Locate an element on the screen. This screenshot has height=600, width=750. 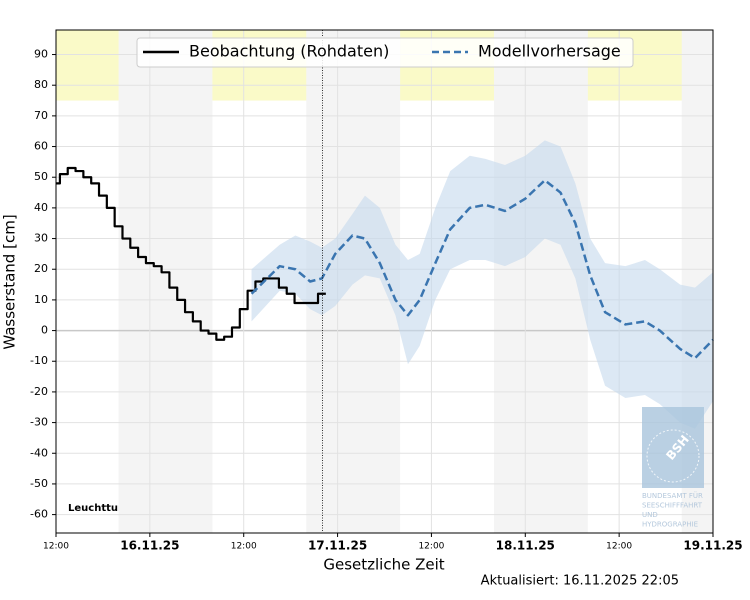
legend: Beobachtung (Rohdaten) Modellvorhersage is located at coordinates (385, 52).